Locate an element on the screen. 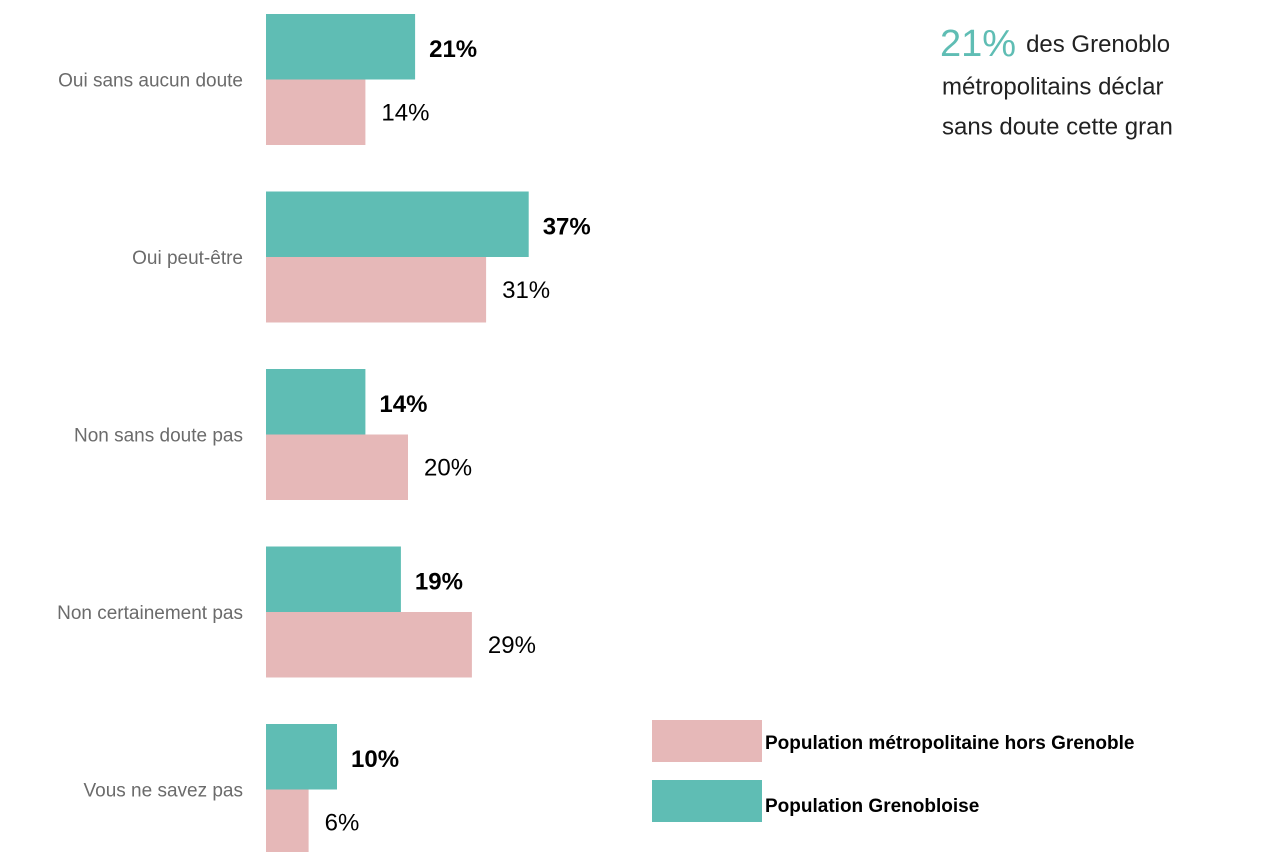  category-label: Non certainement pas is located at coordinates (150, 613).